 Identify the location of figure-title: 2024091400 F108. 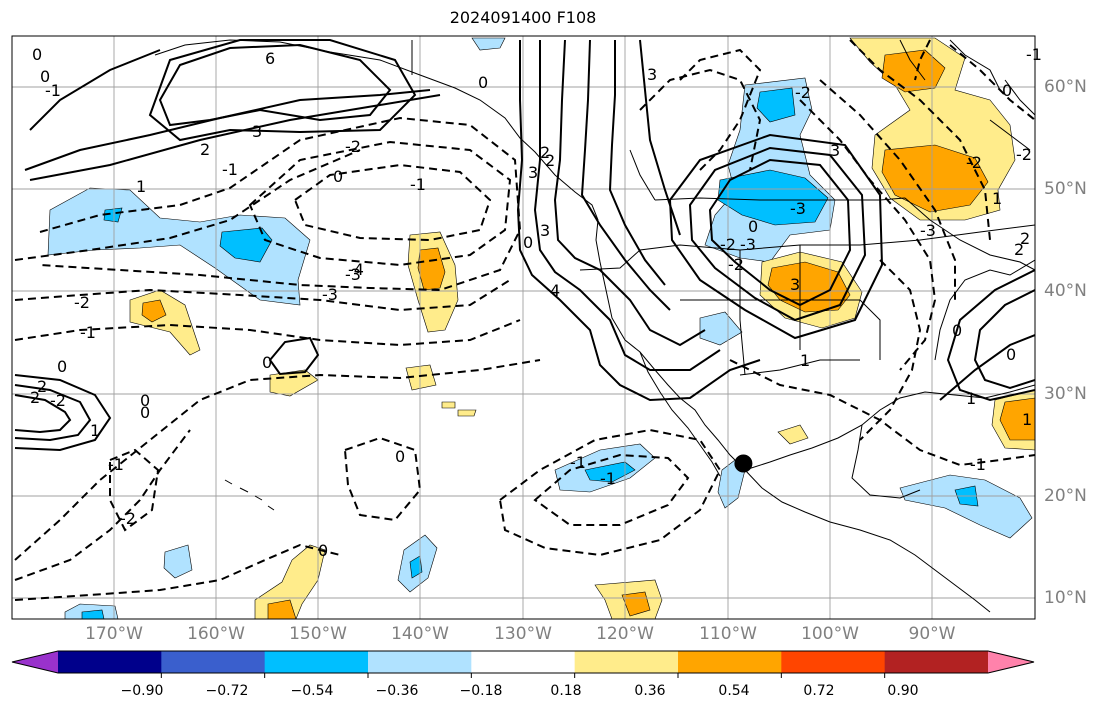
(523, 17).